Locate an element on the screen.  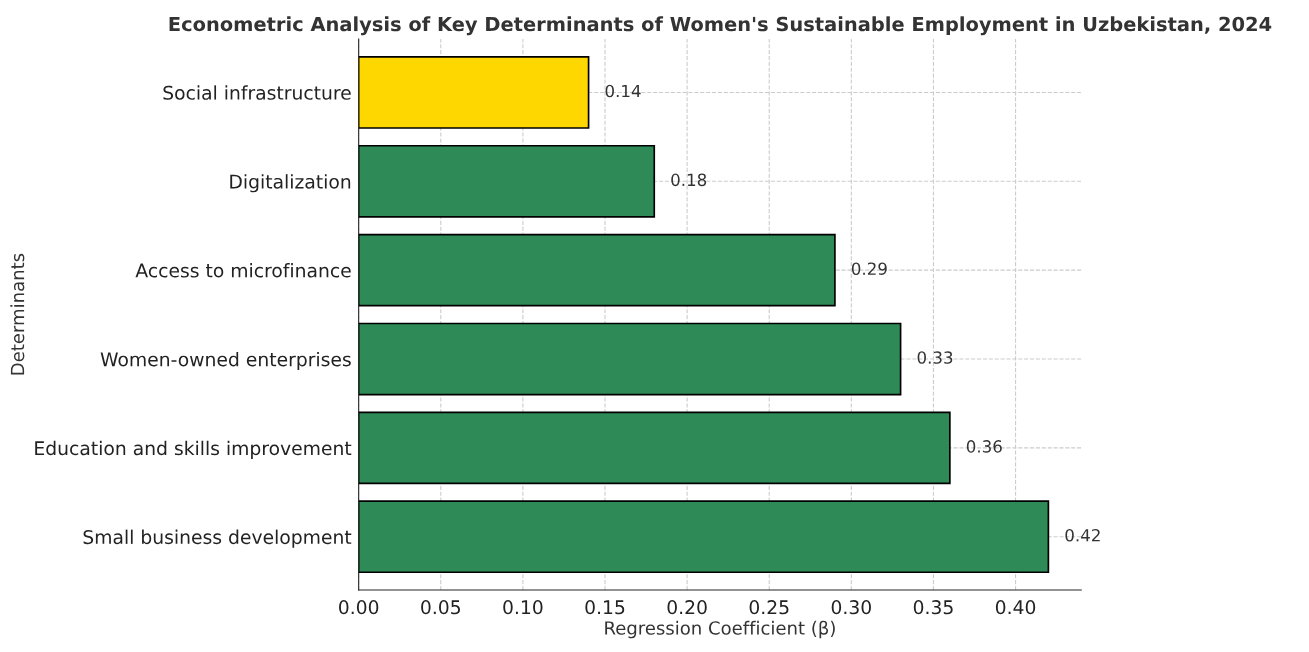
y-tick-label: Small business development is located at coordinates (217, 538).